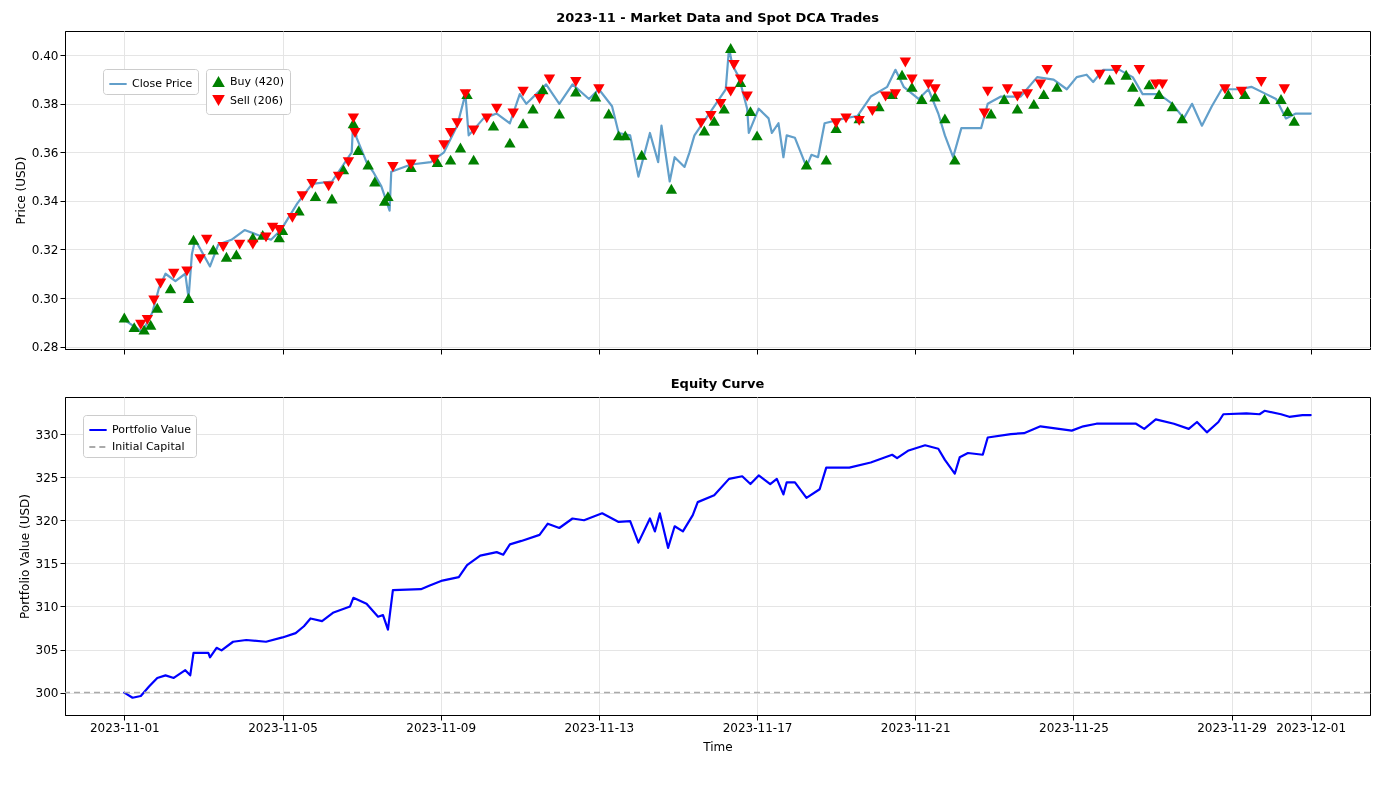  What do you see at coordinates (717, 746) in the screenshot?
I see `x-axis-title: Time` at bounding box center [717, 746].